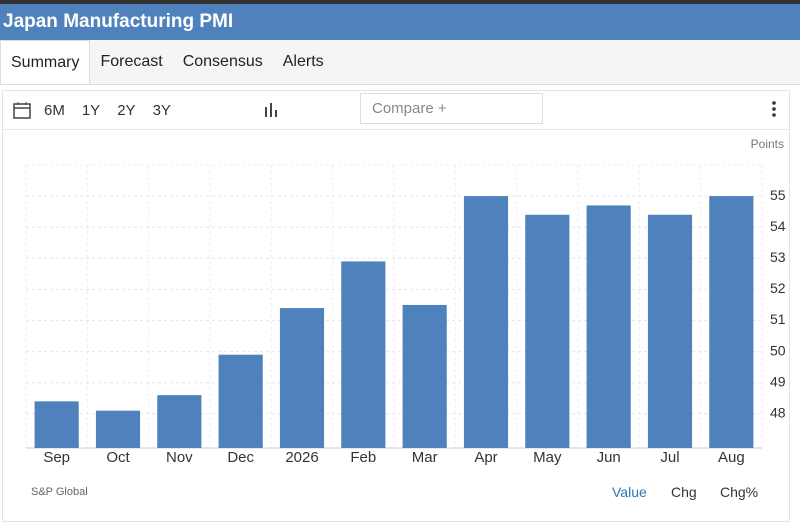 The width and height of the screenshot is (800, 526). Describe the element at coordinates (303, 61) in the screenshot. I see `tab: Alerts` at that location.